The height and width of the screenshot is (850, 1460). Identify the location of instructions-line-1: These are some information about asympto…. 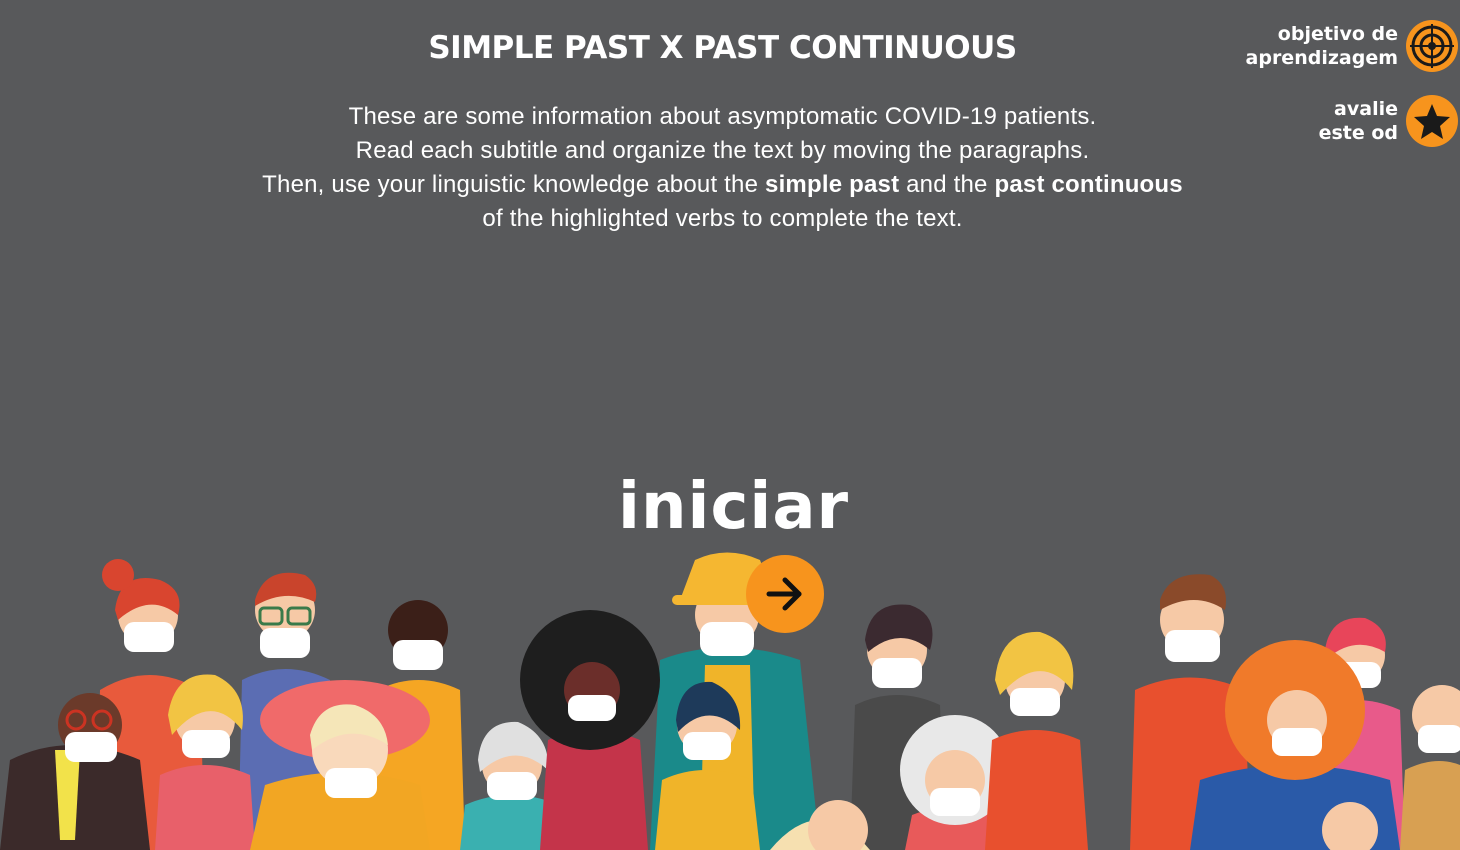
(722, 116).